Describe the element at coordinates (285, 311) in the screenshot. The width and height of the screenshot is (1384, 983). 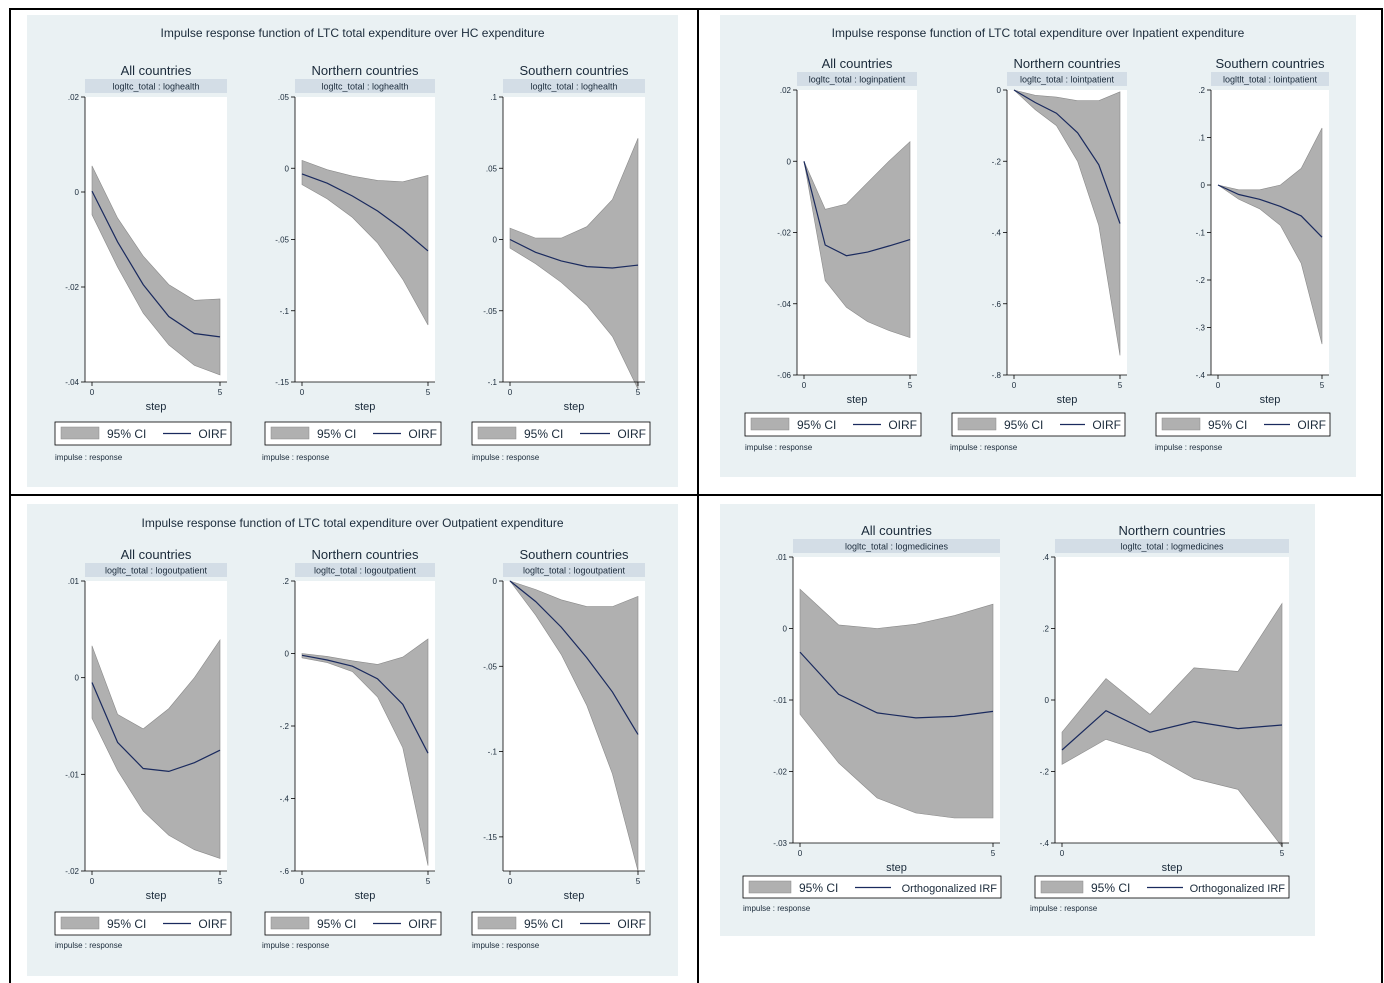
I see `y-tick-label-0-1-3: -.1` at that location.